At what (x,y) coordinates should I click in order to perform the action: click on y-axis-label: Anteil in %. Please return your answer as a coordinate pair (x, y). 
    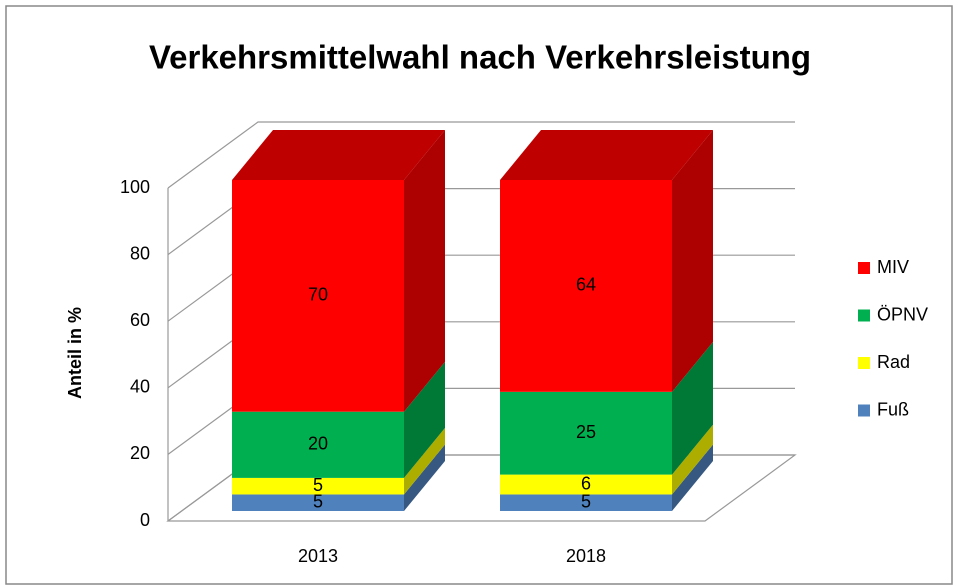
    Looking at the image, I should click on (75, 353).